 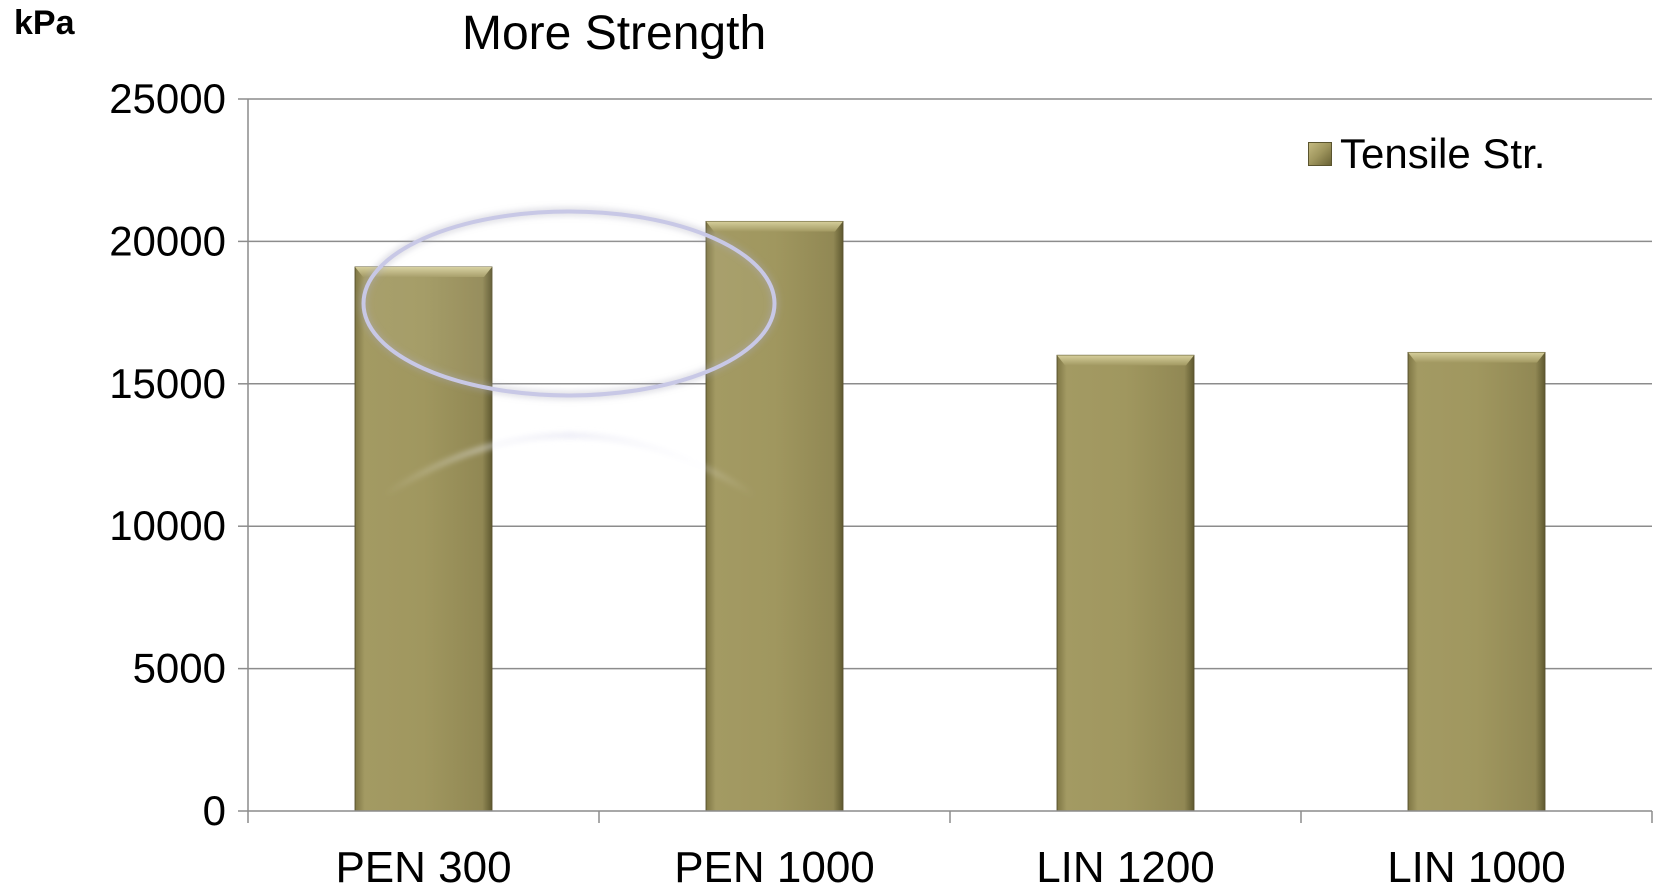 What do you see at coordinates (167, 98) in the screenshot?
I see `y-tick-label: 25000` at bounding box center [167, 98].